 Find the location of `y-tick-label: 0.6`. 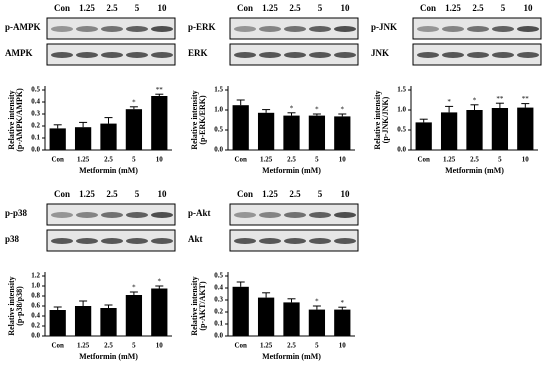

y-tick-label: 0.6 is located at coordinates (35, 306).